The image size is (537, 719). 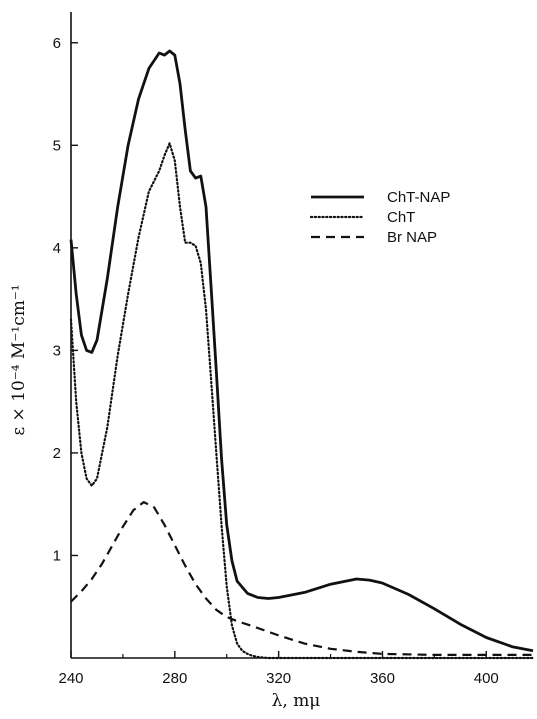 I want to click on y-tick-label: 6, so click(x=57, y=43).